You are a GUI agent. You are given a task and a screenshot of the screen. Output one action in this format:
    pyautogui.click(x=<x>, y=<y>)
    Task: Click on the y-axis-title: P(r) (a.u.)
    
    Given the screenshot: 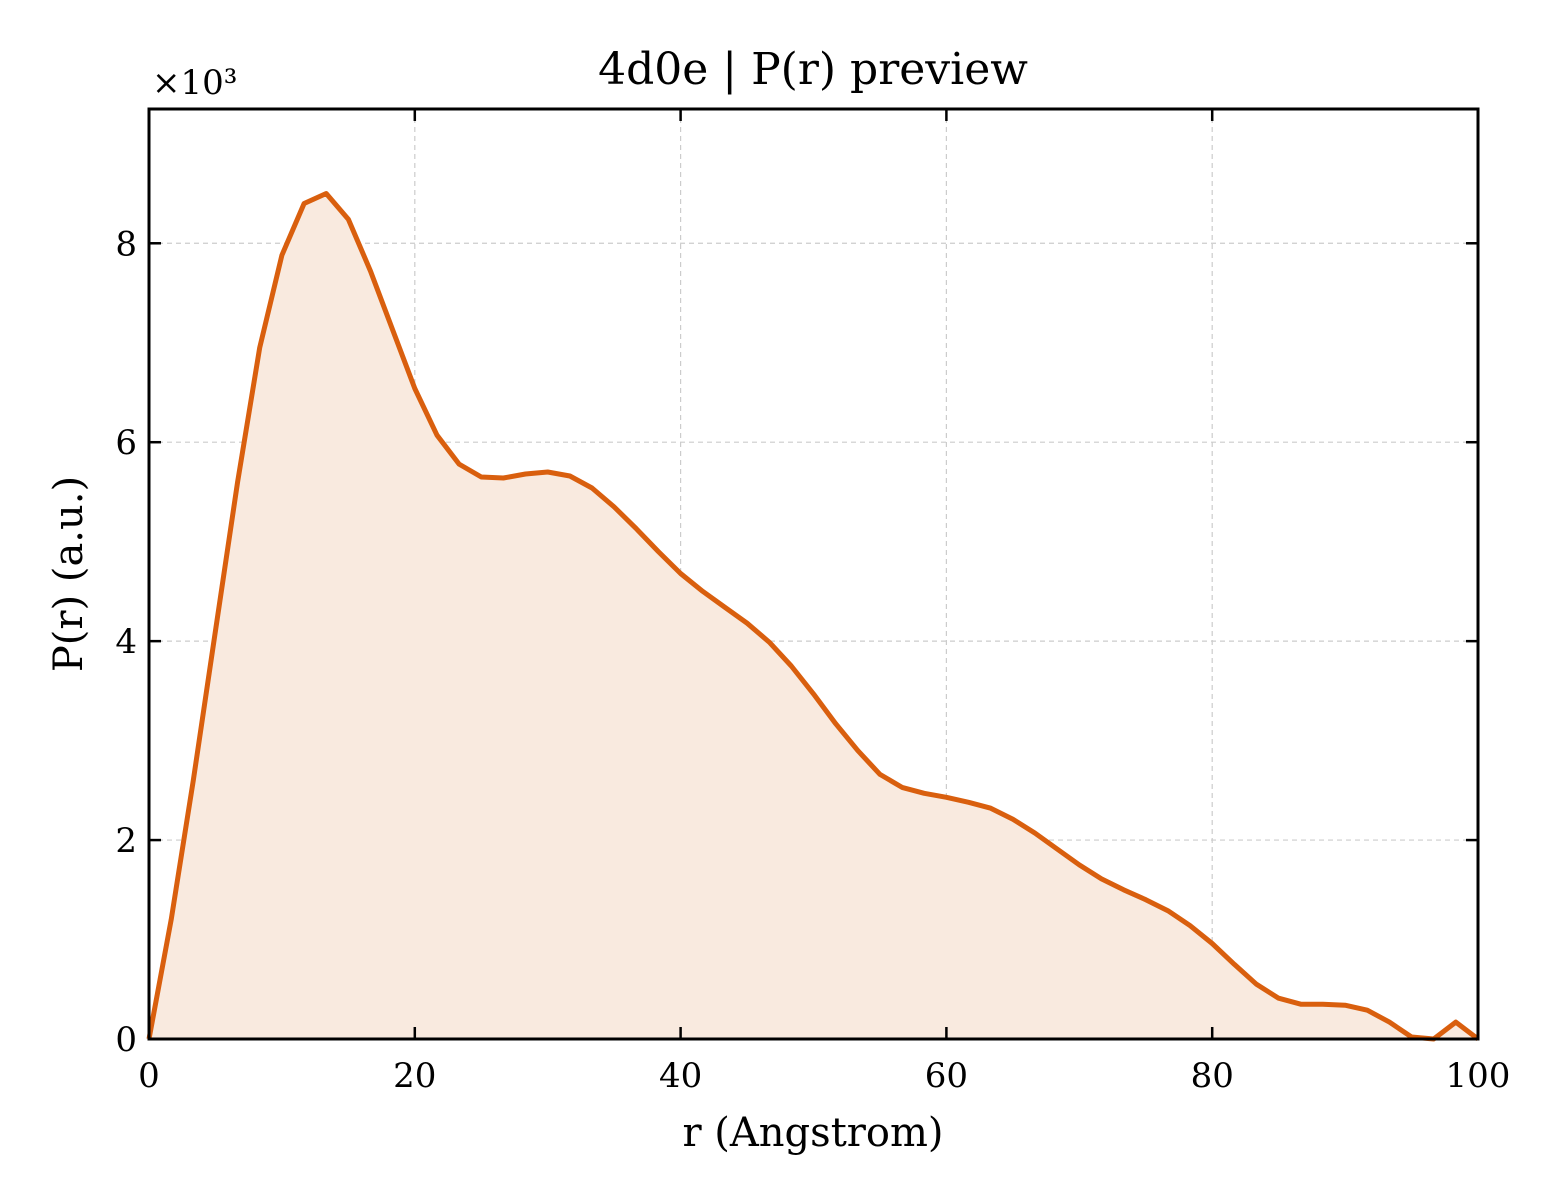 What is the action you would take?
    pyautogui.click(x=69, y=574)
    